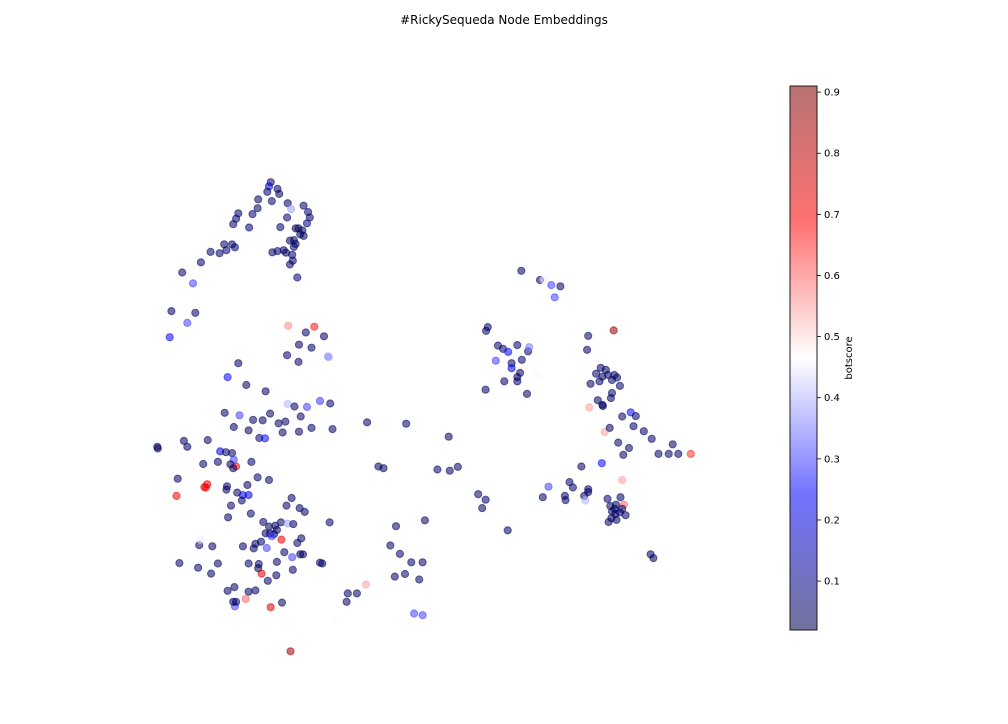 Image resolution: width=1008 pixels, height=724 pixels. I want to click on colorbar-ticks: 0.1 0.2 0.3 0.4 0.5 0.6 0.7 0.8 0.9, so click(828, 338).